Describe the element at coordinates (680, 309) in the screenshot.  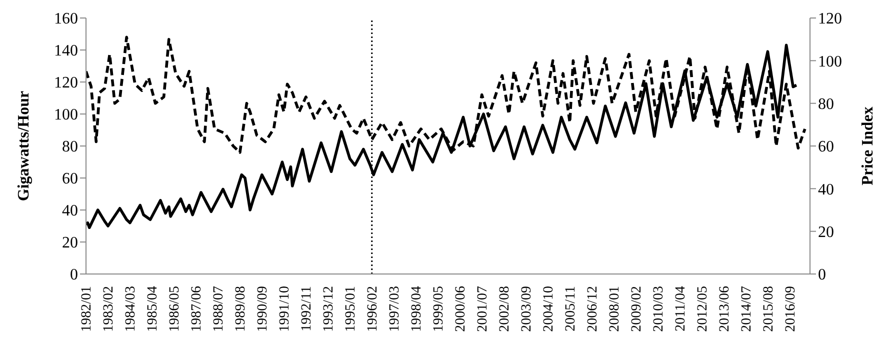
I see `x-tick-label: 2011/04` at that location.